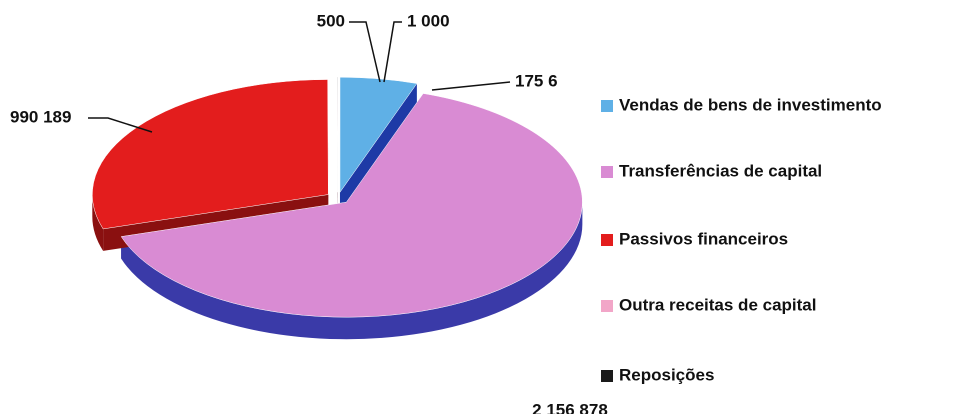  I want to click on legend-label: Vendas de bens de investimento, so click(750, 104).